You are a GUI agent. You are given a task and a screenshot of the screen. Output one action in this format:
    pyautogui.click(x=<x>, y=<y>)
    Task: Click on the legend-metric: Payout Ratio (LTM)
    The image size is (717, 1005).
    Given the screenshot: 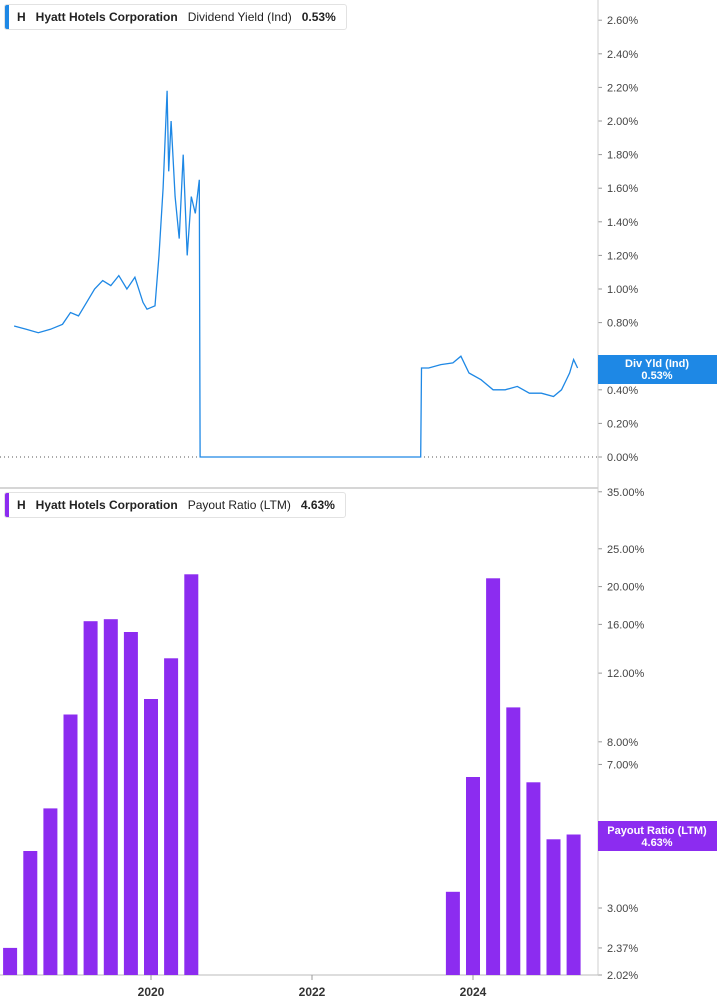 What is the action you would take?
    pyautogui.click(x=239, y=505)
    